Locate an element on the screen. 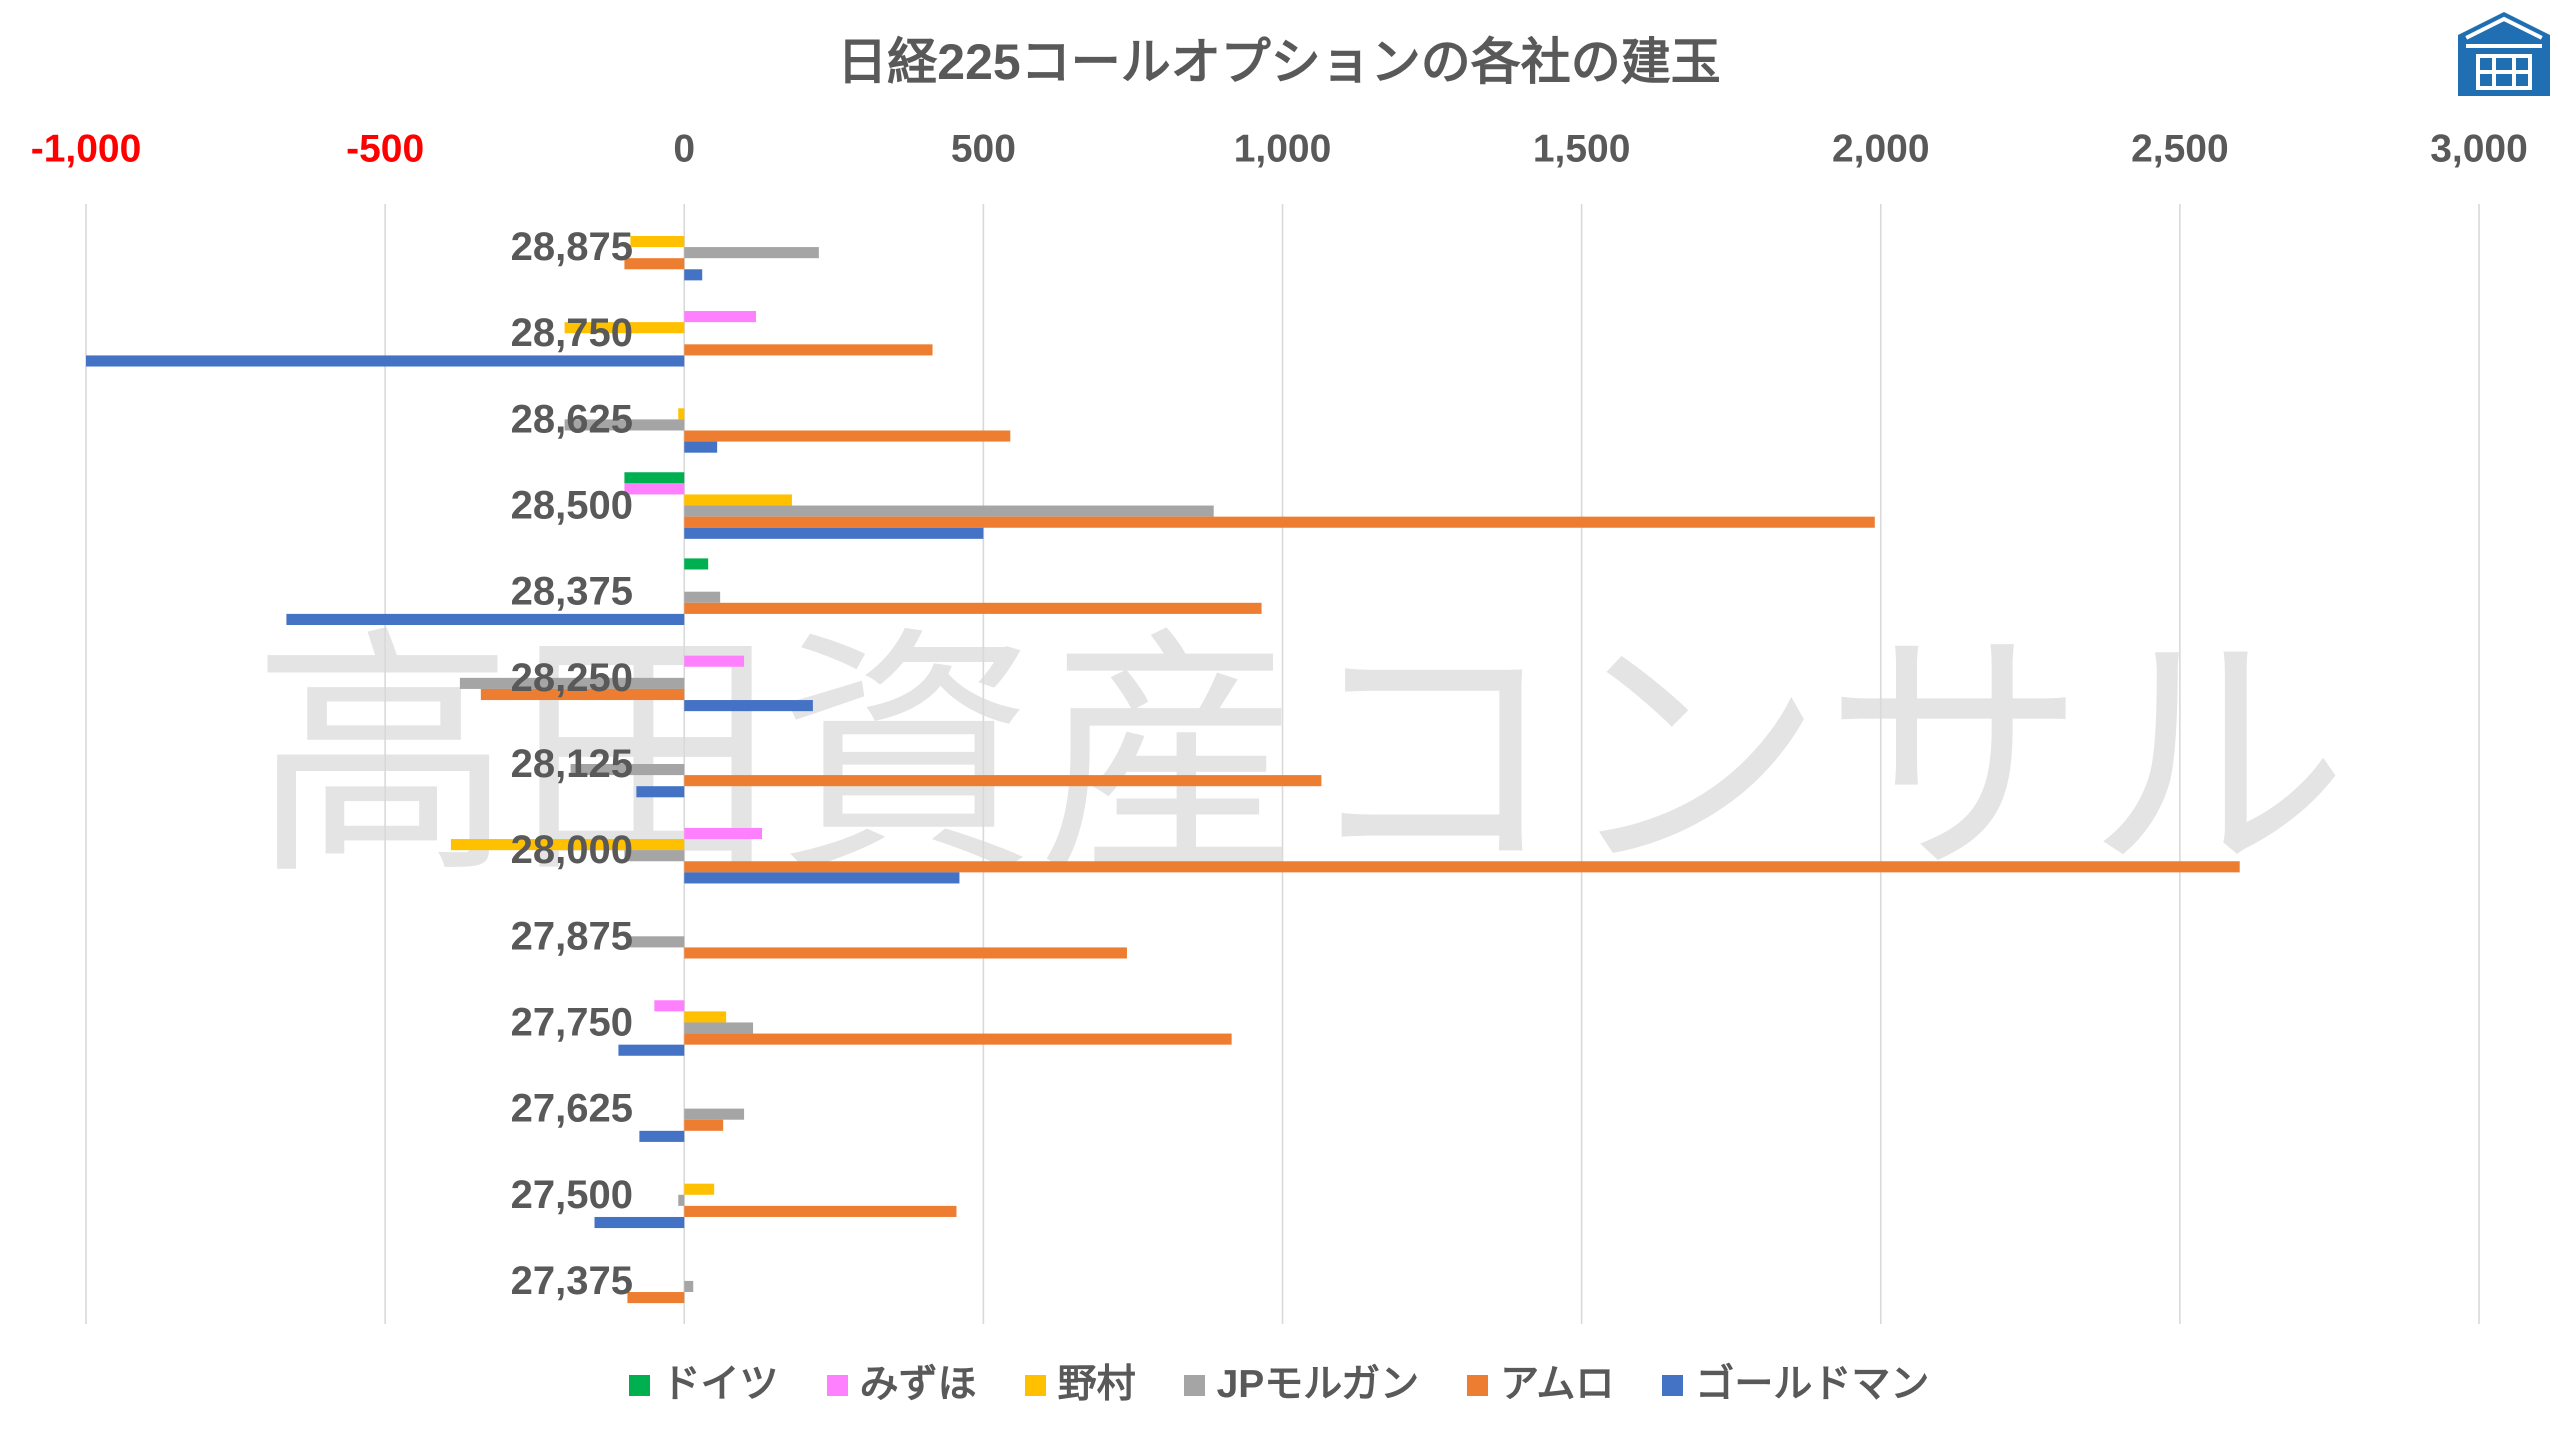 The height and width of the screenshot is (1438, 2558). x-tick-label: 1,500 is located at coordinates (1582, 149).